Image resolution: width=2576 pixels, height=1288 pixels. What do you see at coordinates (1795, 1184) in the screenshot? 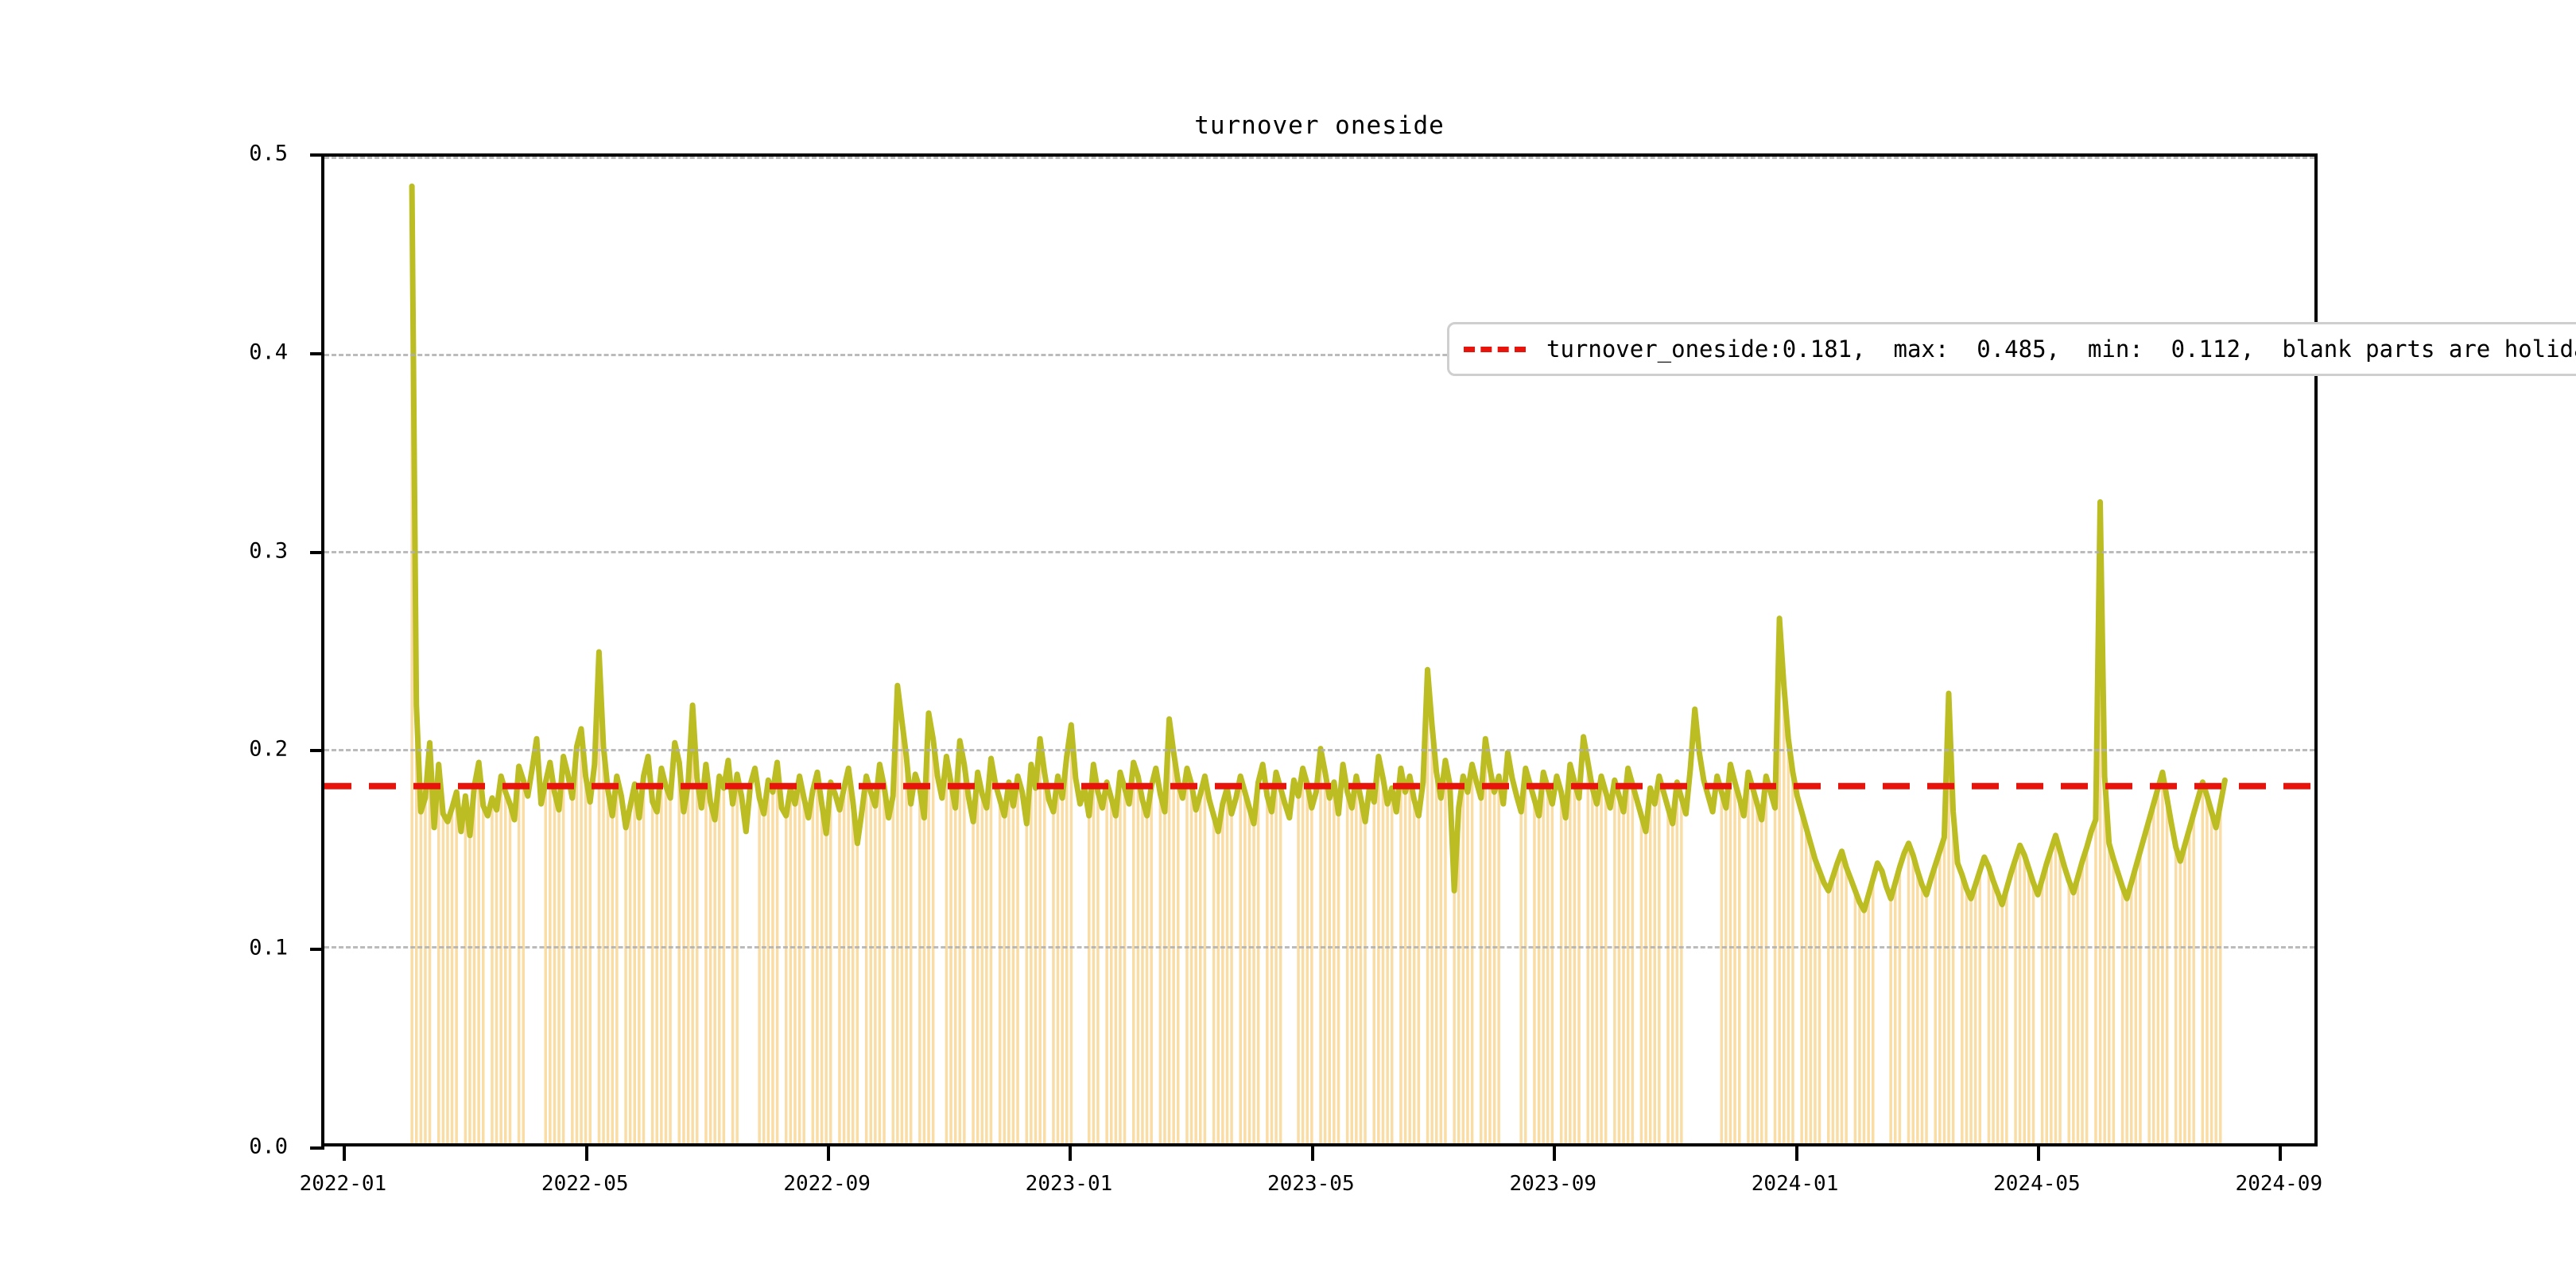
I see `x-tick-label: 2024-01` at bounding box center [1795, 1184].